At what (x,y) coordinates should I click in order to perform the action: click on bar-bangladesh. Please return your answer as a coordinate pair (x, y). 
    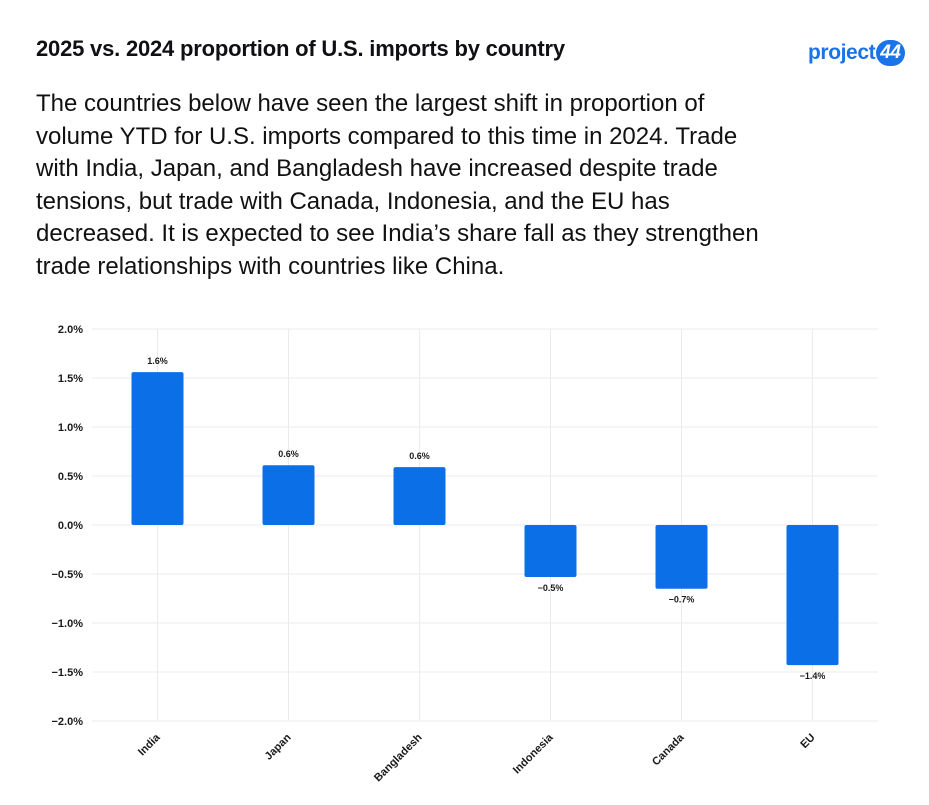
    Looking at the image, I should click on (419, 496).